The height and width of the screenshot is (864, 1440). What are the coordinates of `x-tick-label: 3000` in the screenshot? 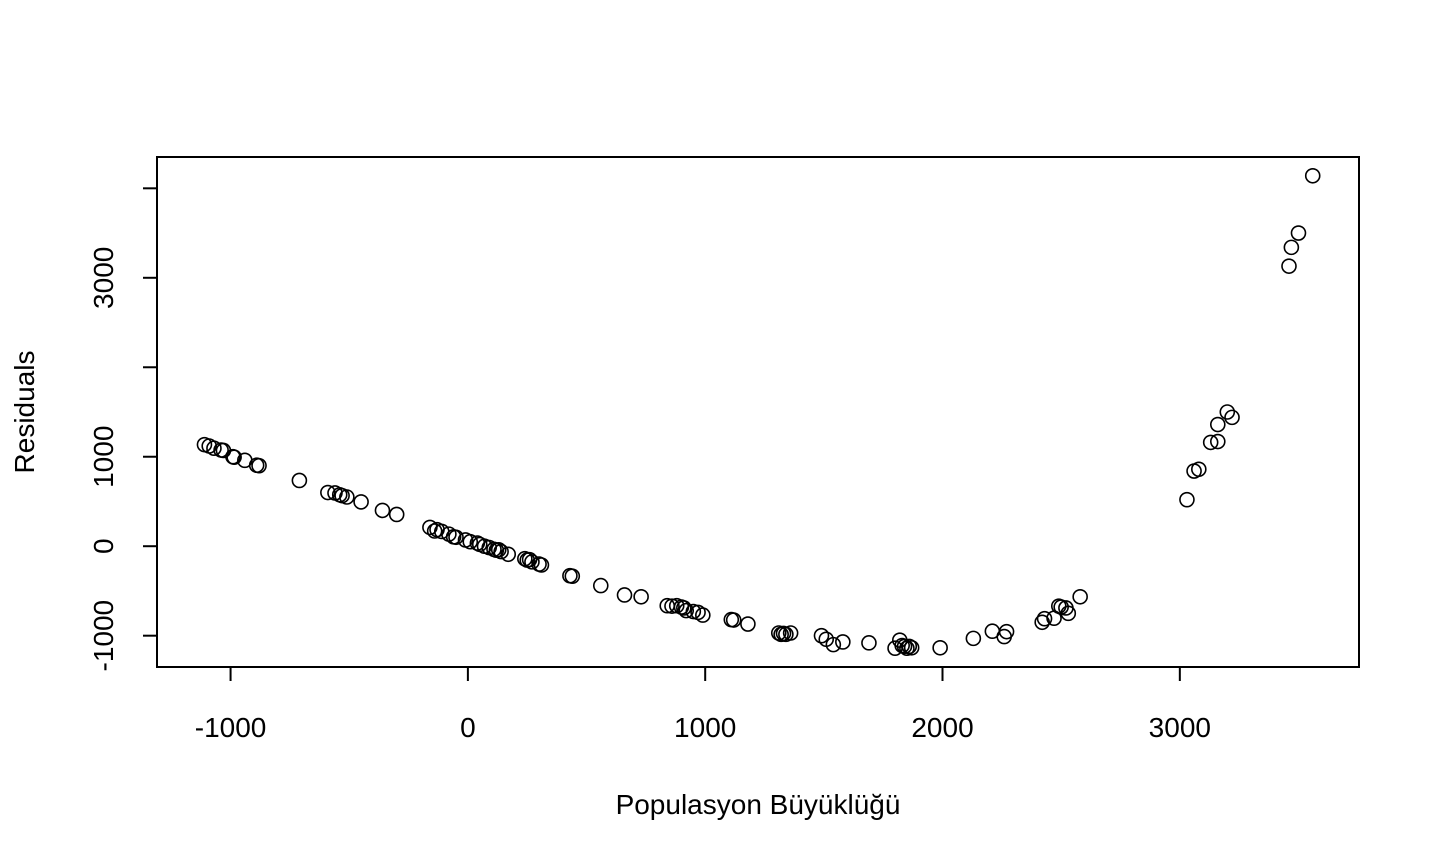 It's located at (1180, 727).